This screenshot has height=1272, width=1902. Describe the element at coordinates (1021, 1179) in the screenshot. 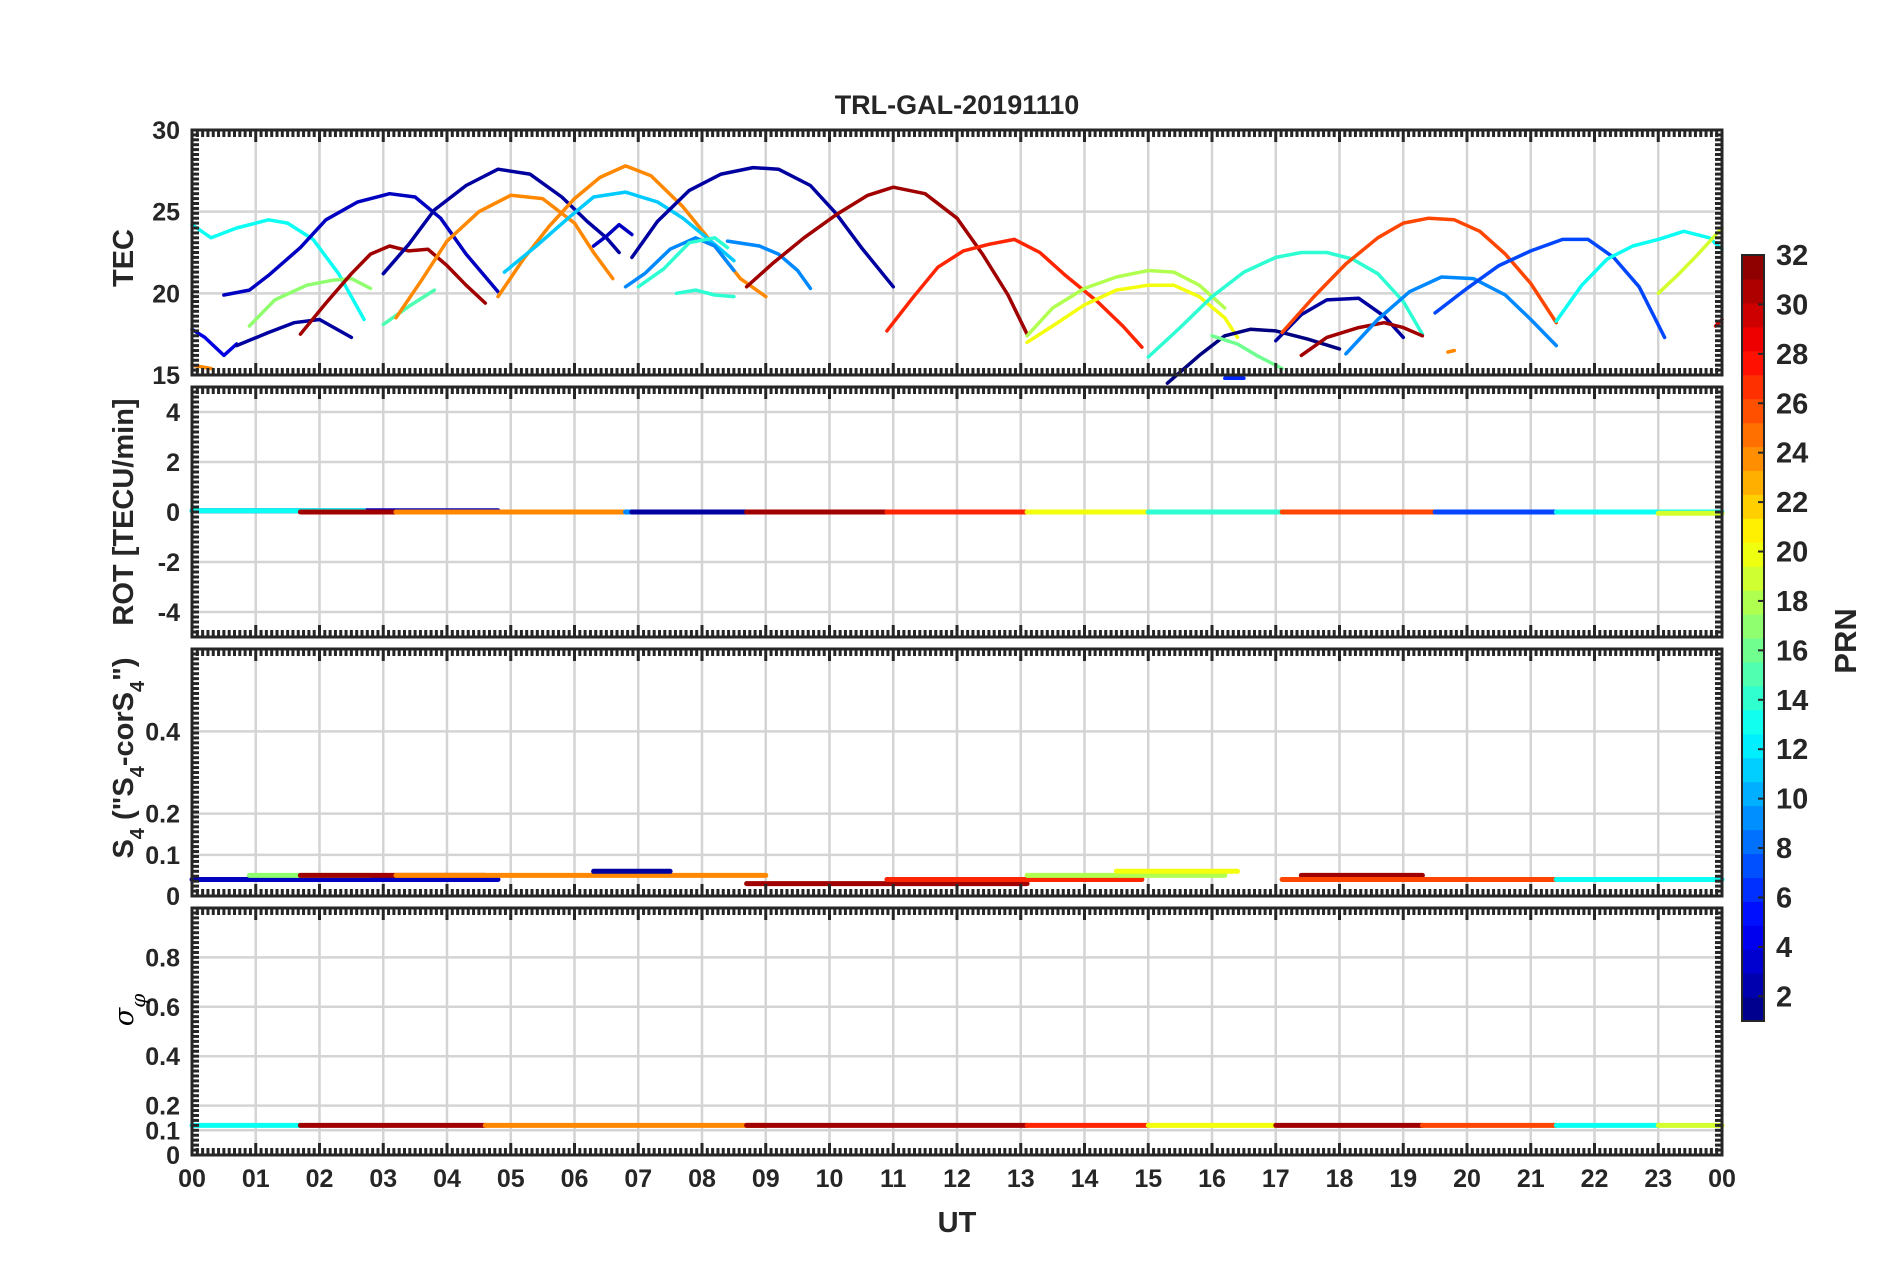

I see `x-tick-label: 13` at that location.